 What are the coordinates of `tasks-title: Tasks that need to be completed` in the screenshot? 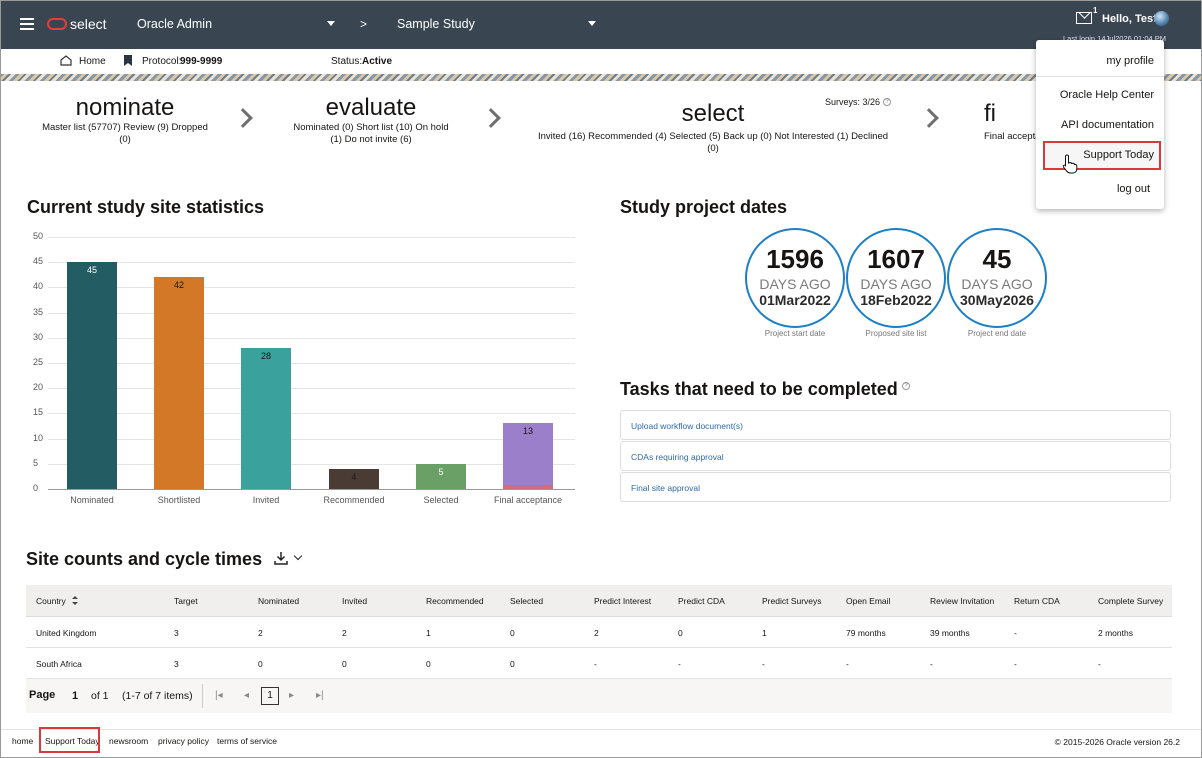 It's located at (759, 389).